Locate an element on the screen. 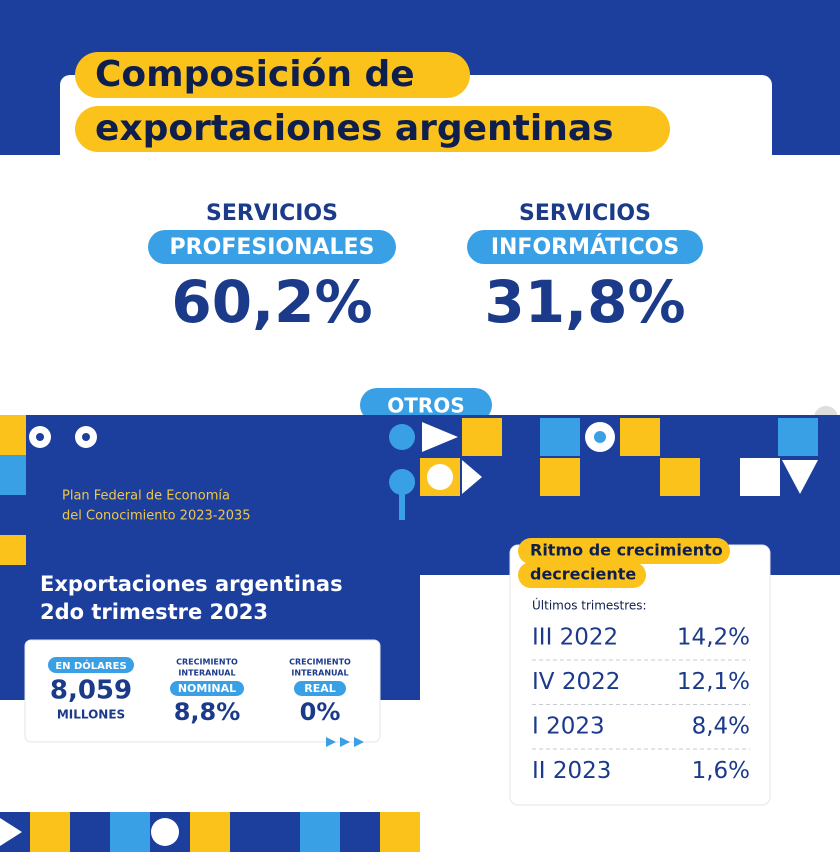  item-label: PROFESIONALES is located at coordinates (272, 247).